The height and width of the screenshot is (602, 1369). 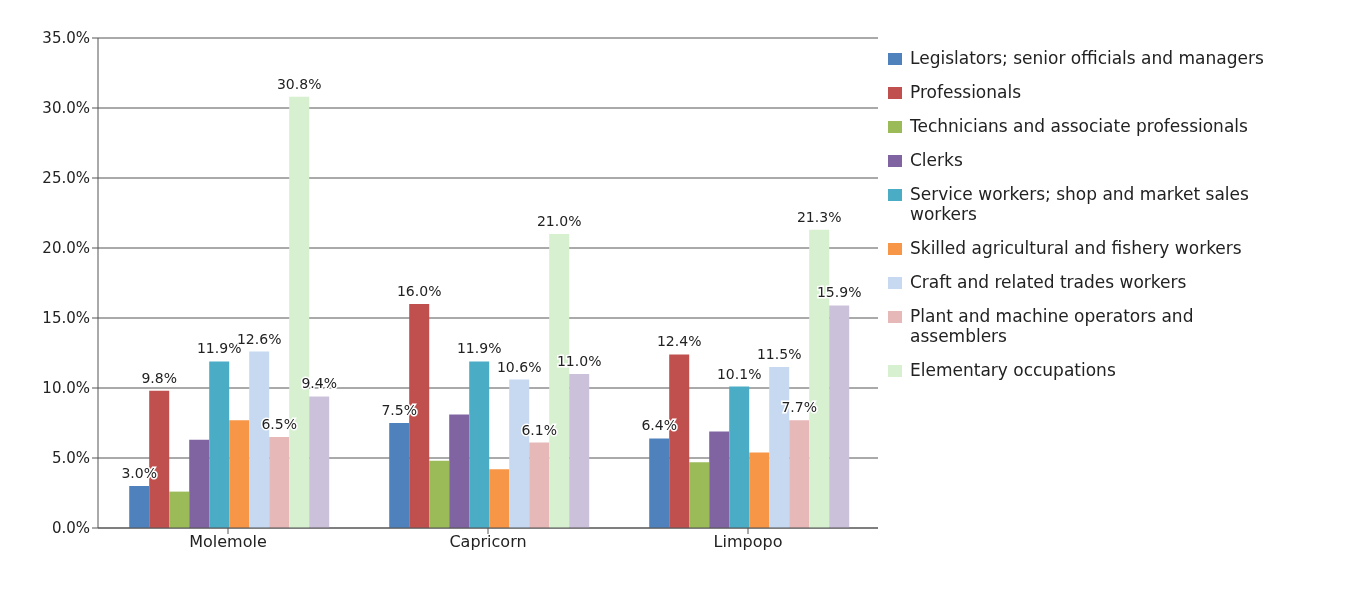 I want to click on data-label: 6.5%, so click(x=279, y=424).